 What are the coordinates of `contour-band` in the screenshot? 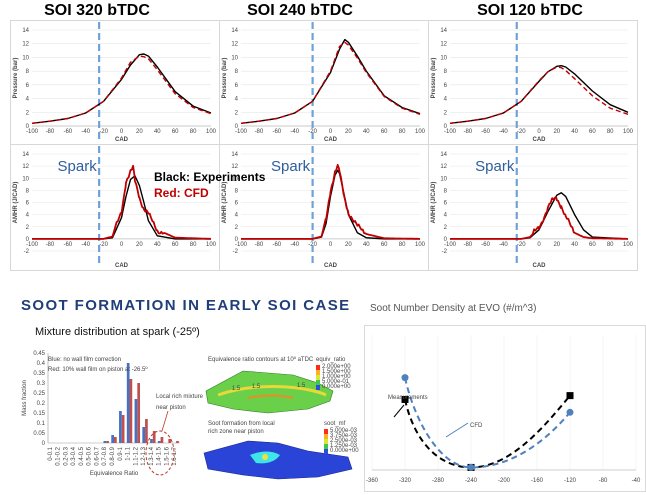 It's located at (272, 391).